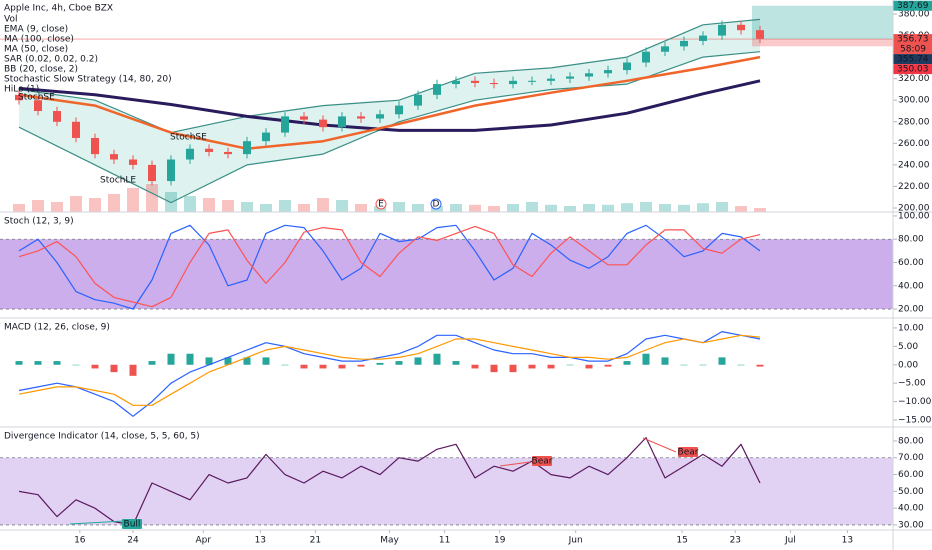 The image size is (932, 550). I want to click on legend-item: BB (20, close, 2), so click(41, 70).